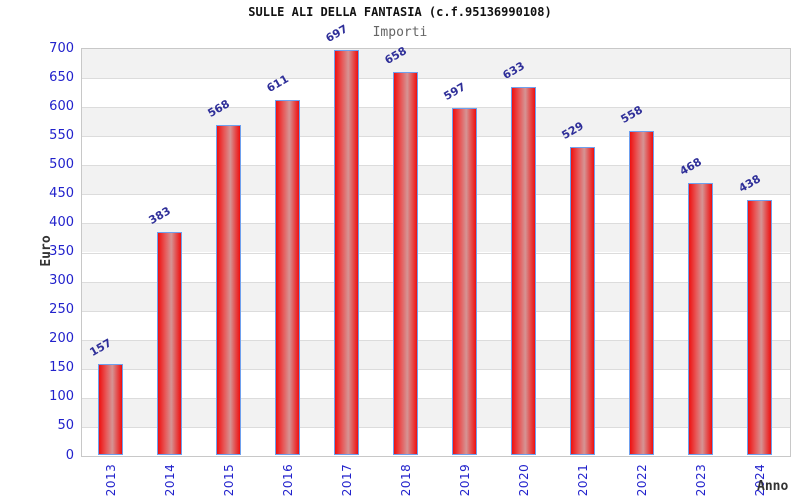  Describe the element at coordinates (641, 293) in the screenshot. I see `bar-2022` at that location.